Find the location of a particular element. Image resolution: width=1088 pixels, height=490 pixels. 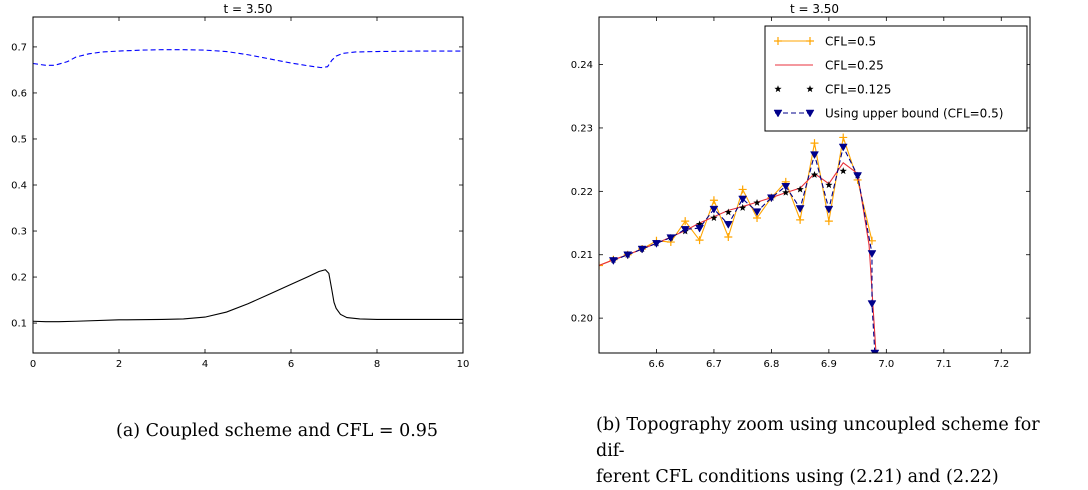

y-tick-label: 0.1 is located at coordinates (19, 324).